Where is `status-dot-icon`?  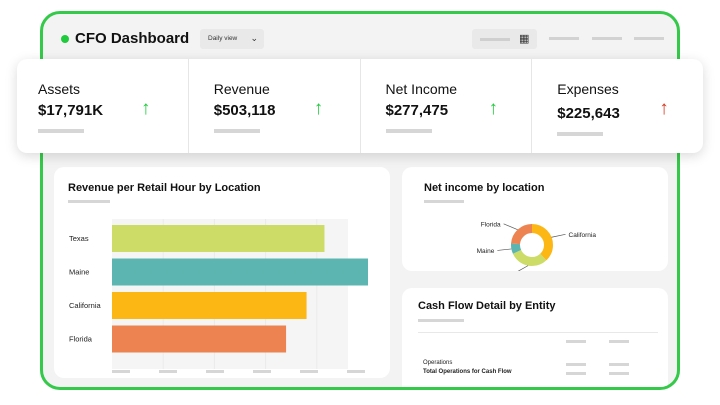
status-dot-icon is located at coordinates (65, 39).